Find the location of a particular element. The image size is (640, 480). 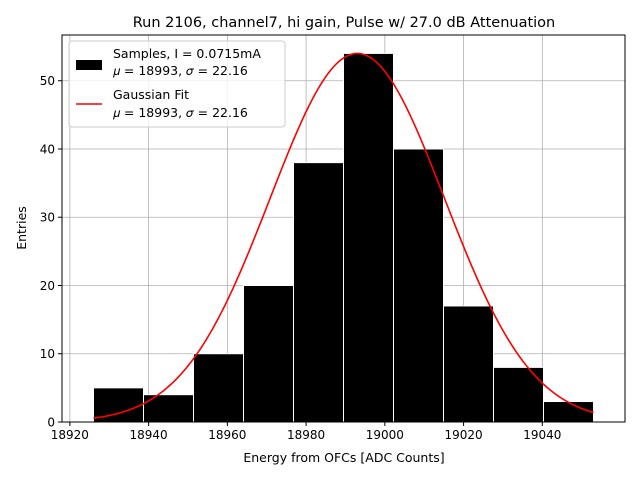

x-tick-label: 19040 is located at coordinates (542, 435).